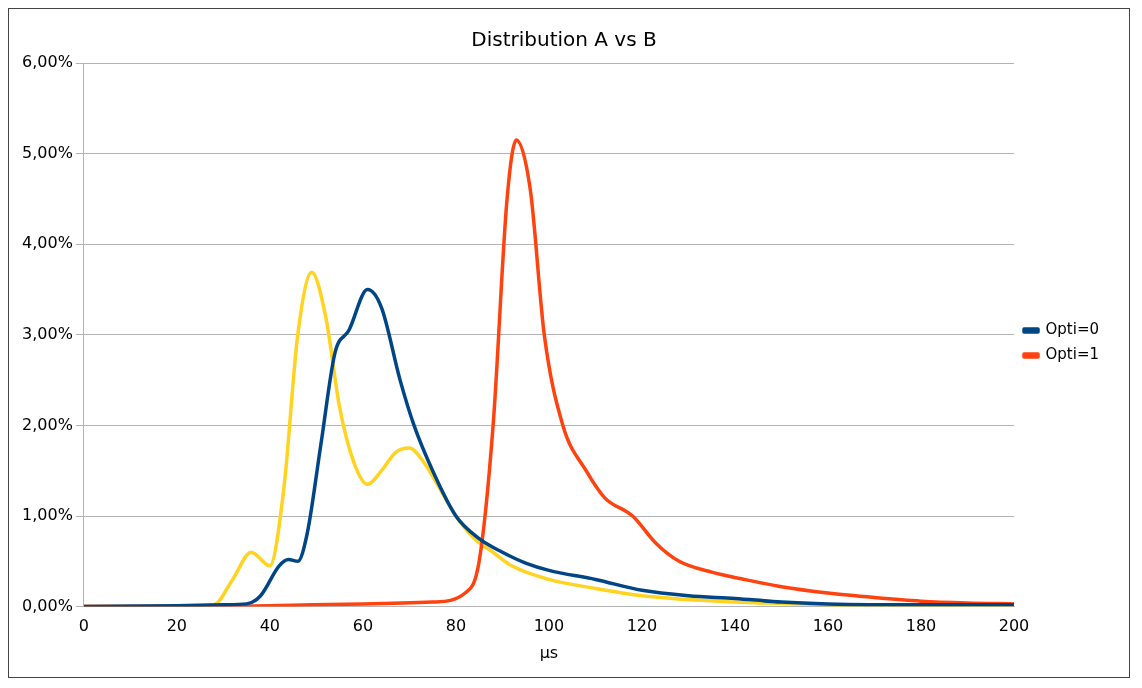  Describe the element at coordinates (47, 243) in the screenshot. I see `y-tick-label: 4,00%` at that location.